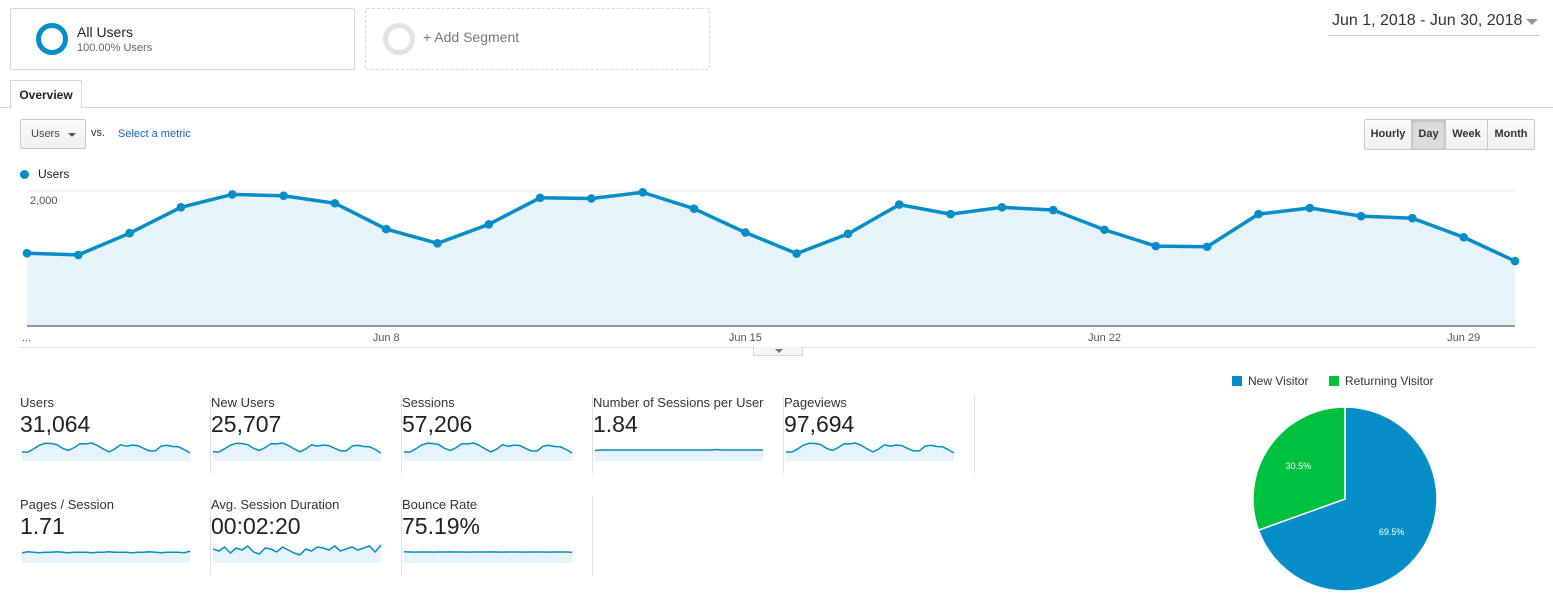  I want to click on metric-value: 25,707, so click(246, 424).